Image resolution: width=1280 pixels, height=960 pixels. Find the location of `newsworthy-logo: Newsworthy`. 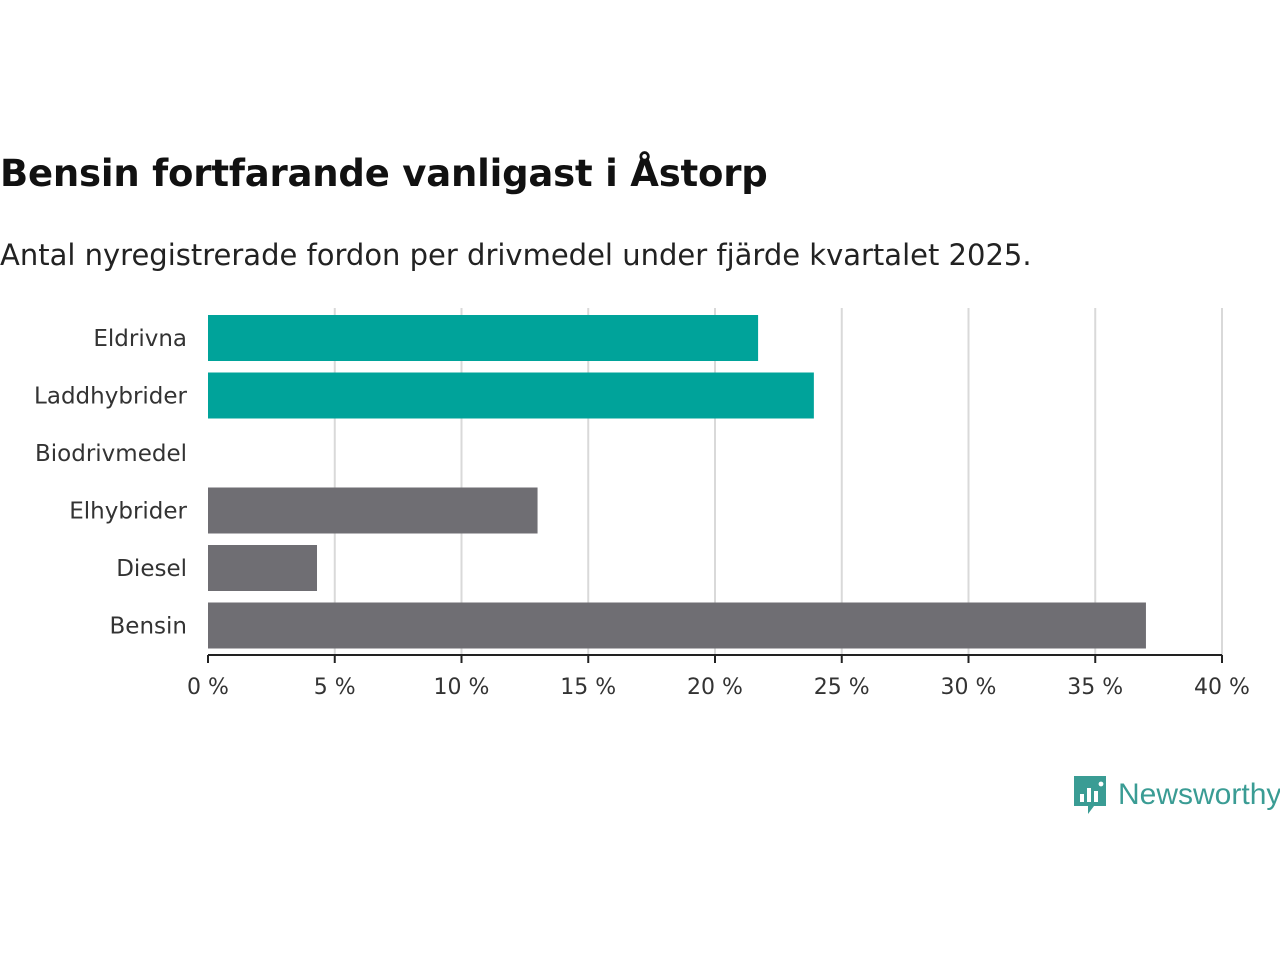

newsworthy-logo: Newsworthy is located at coordinates (1176, 795).